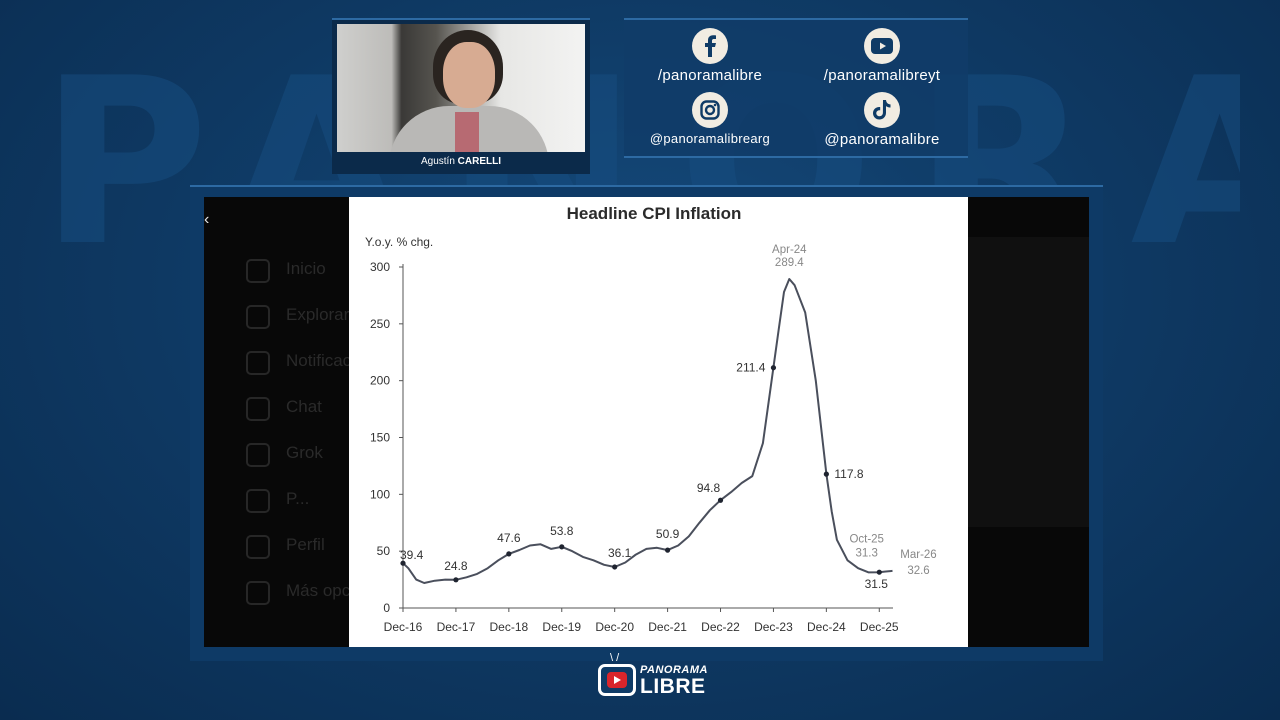  What do you see at coordinates (304, 406) in the screenshot?
I see `background-menu-item: Chat` at bounding box center [304, 406].